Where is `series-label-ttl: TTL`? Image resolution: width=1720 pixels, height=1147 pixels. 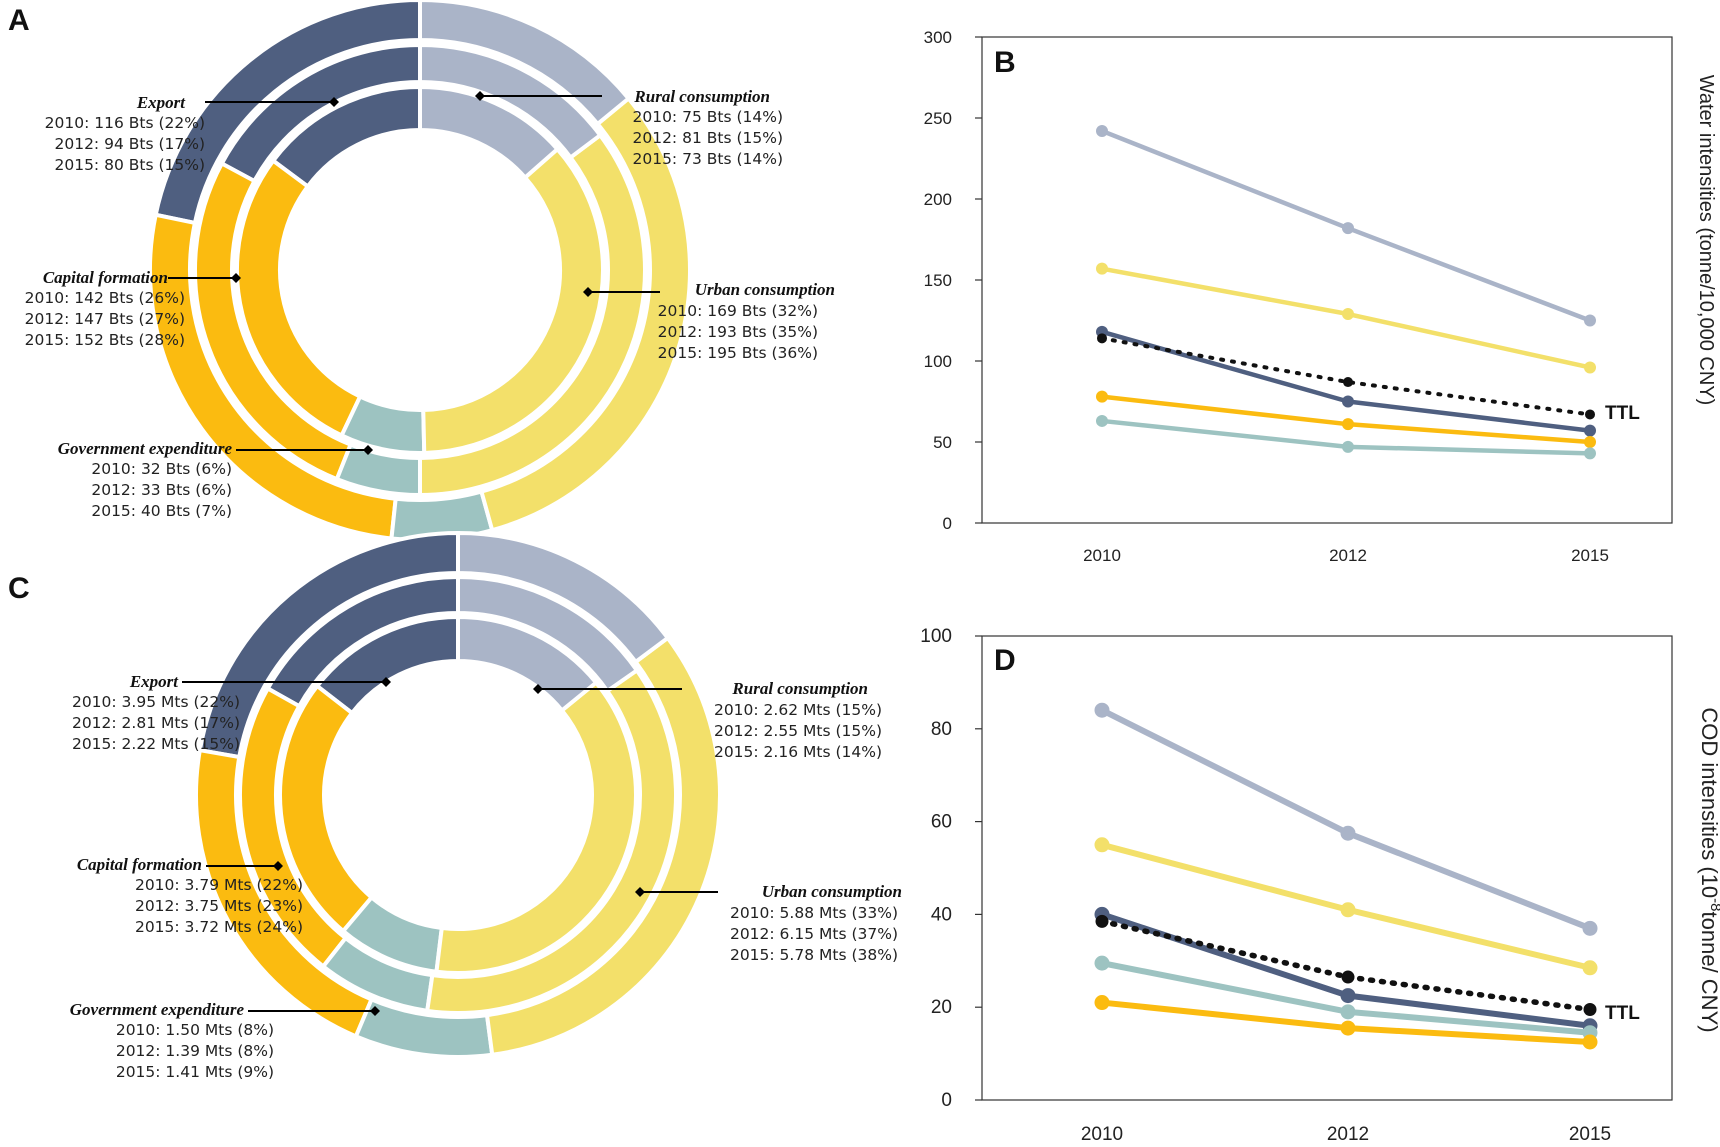 series-label-ttl: TTL is located at coordinates (1622, 413).